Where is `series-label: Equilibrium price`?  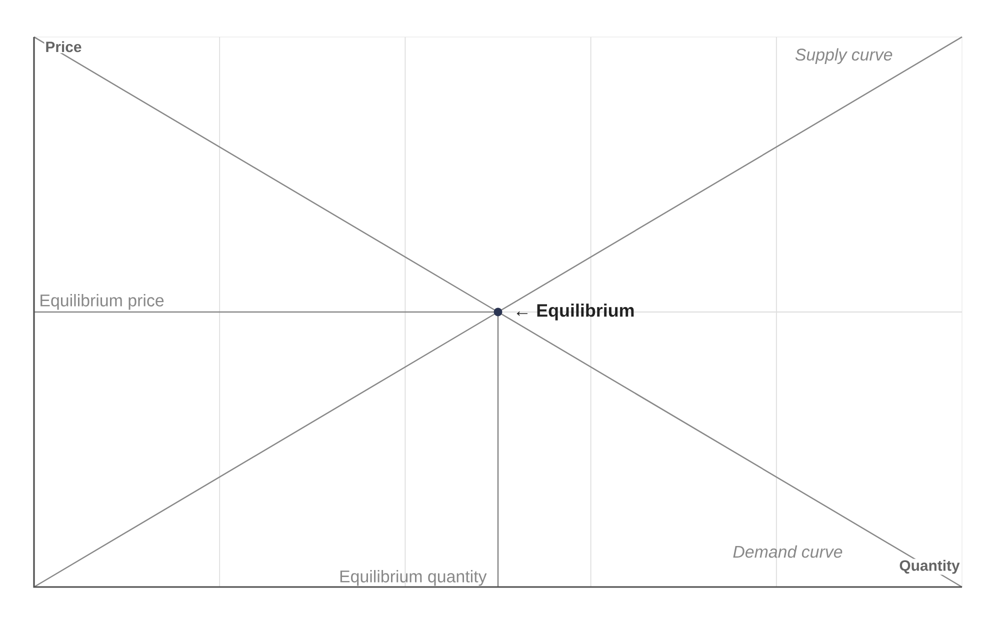 series-label: Equilibrium price is located at coordinates (102, 302).